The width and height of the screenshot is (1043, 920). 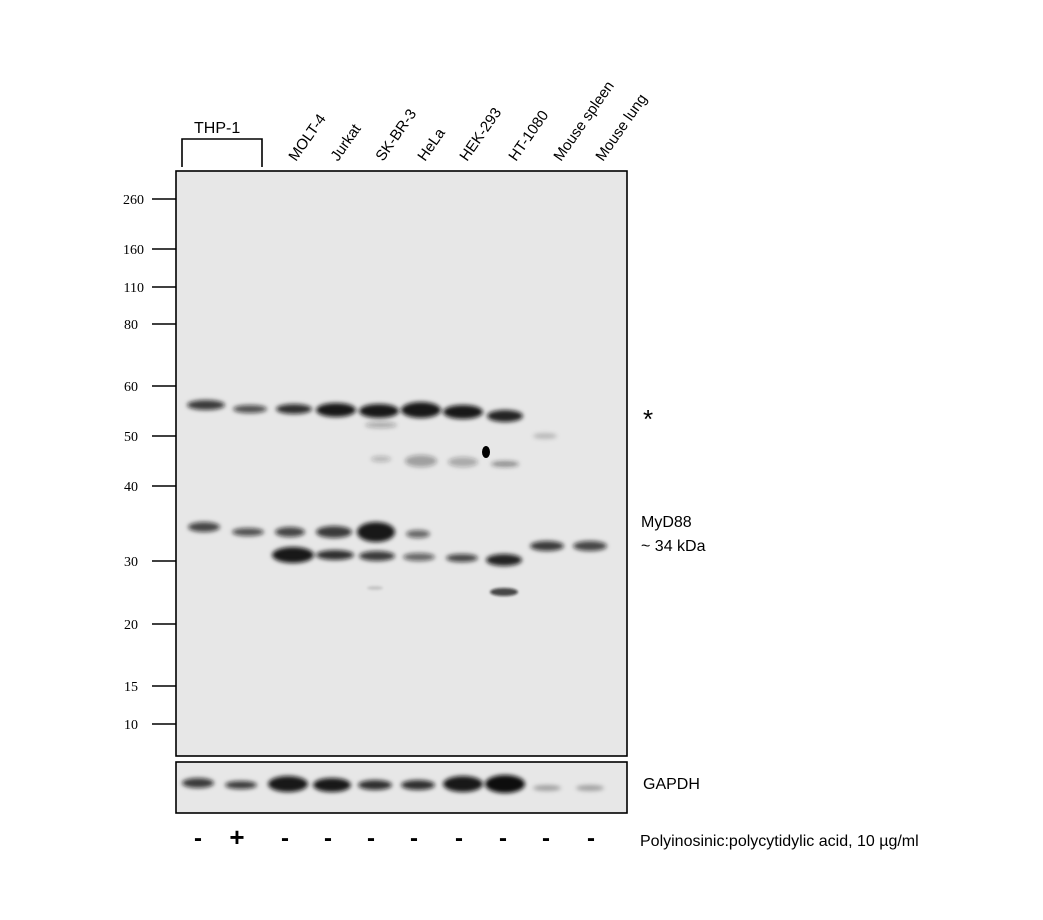 I want to click on band-ns-lane1, so click(x=206, y=405).